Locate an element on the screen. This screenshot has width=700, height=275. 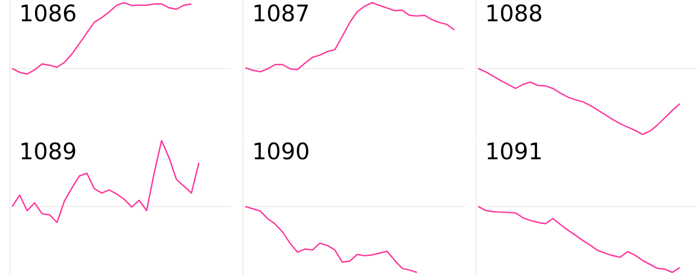
chart-title: 1086 is located at coordinates (49, 13).